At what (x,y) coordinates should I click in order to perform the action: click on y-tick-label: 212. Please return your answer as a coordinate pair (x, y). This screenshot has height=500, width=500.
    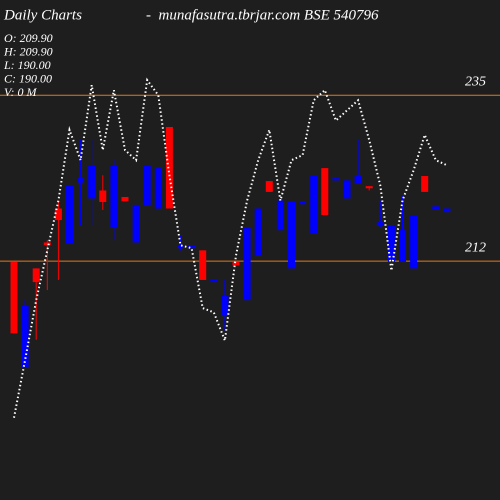
    Looking at the image, I should click on (475, 247).